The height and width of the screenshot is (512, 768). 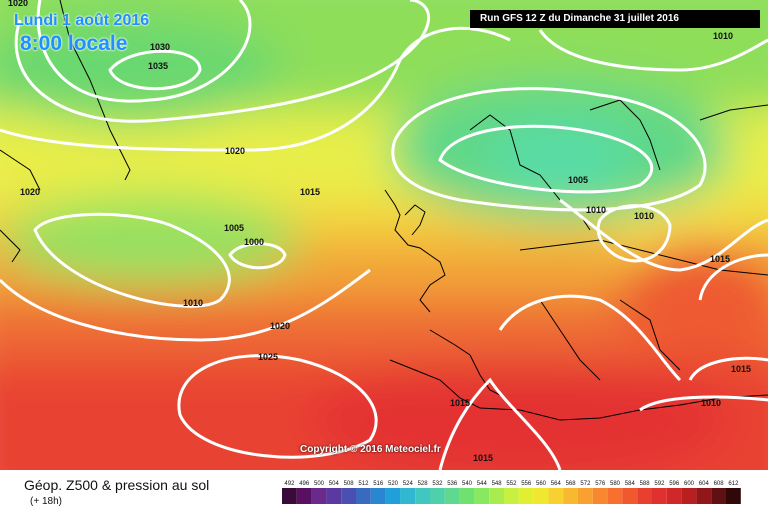 What do you see at coordinates (370, 449) in the screenshot?
I see `copyright-label: Copyright © 2016 Meteociel.fr` at bounding box center [370, 449].